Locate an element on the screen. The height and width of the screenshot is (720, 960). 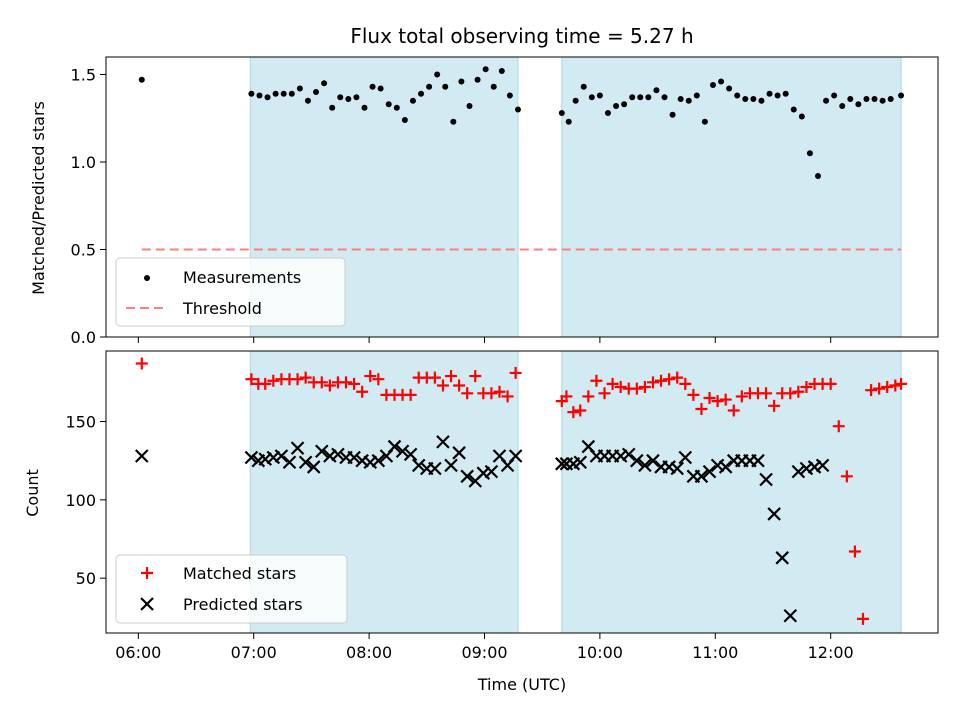
legend-marker-predicted is located at coordinates (147, 604).